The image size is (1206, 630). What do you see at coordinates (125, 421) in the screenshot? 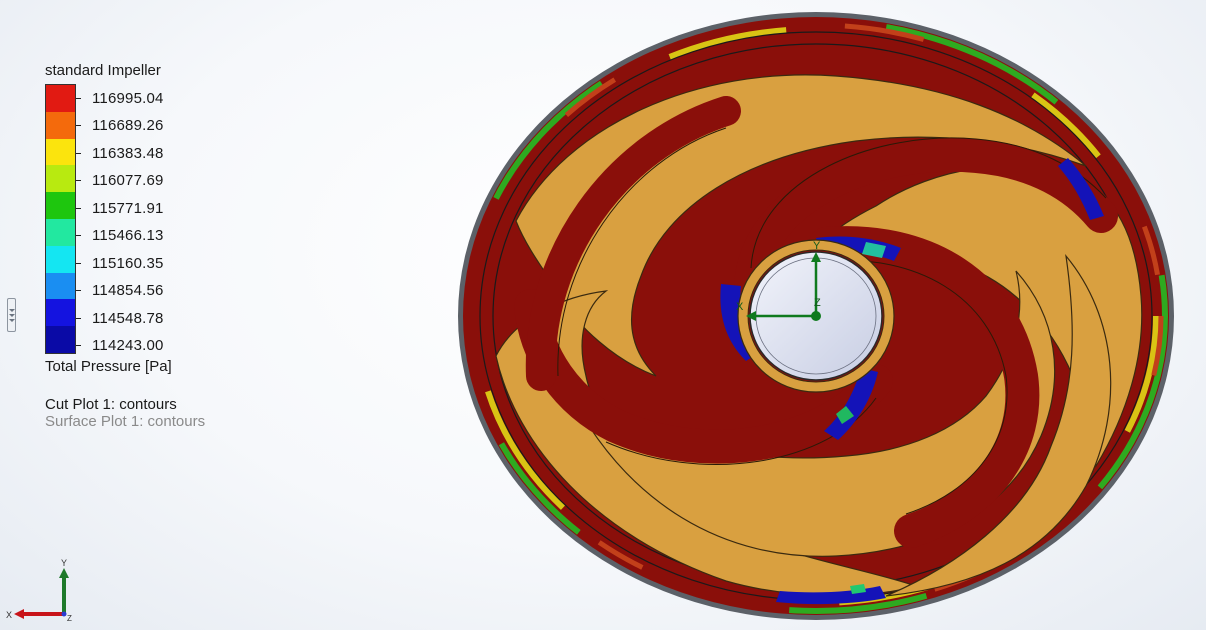
I see `surface-plot-label: Surface Plot 1: contours` at bounding box center [125, 421].